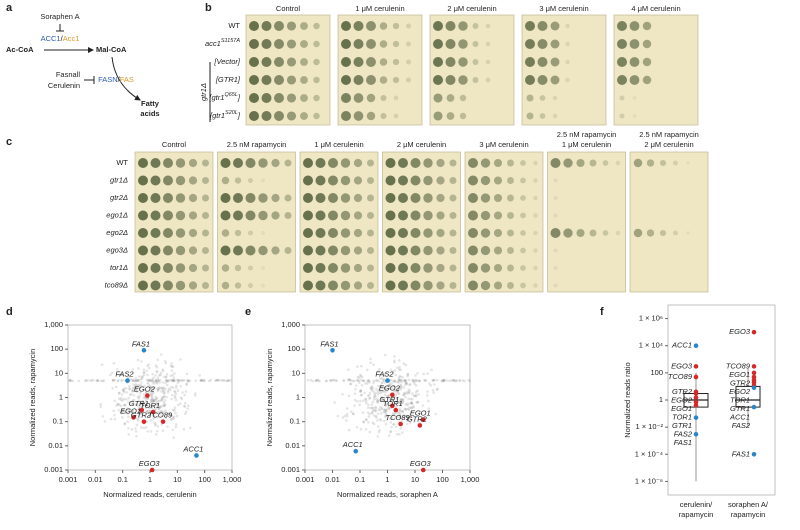 The width and height of the screenshot is (800, 530). I want to click on x-tick-label: 0.1, so click(360, 479).